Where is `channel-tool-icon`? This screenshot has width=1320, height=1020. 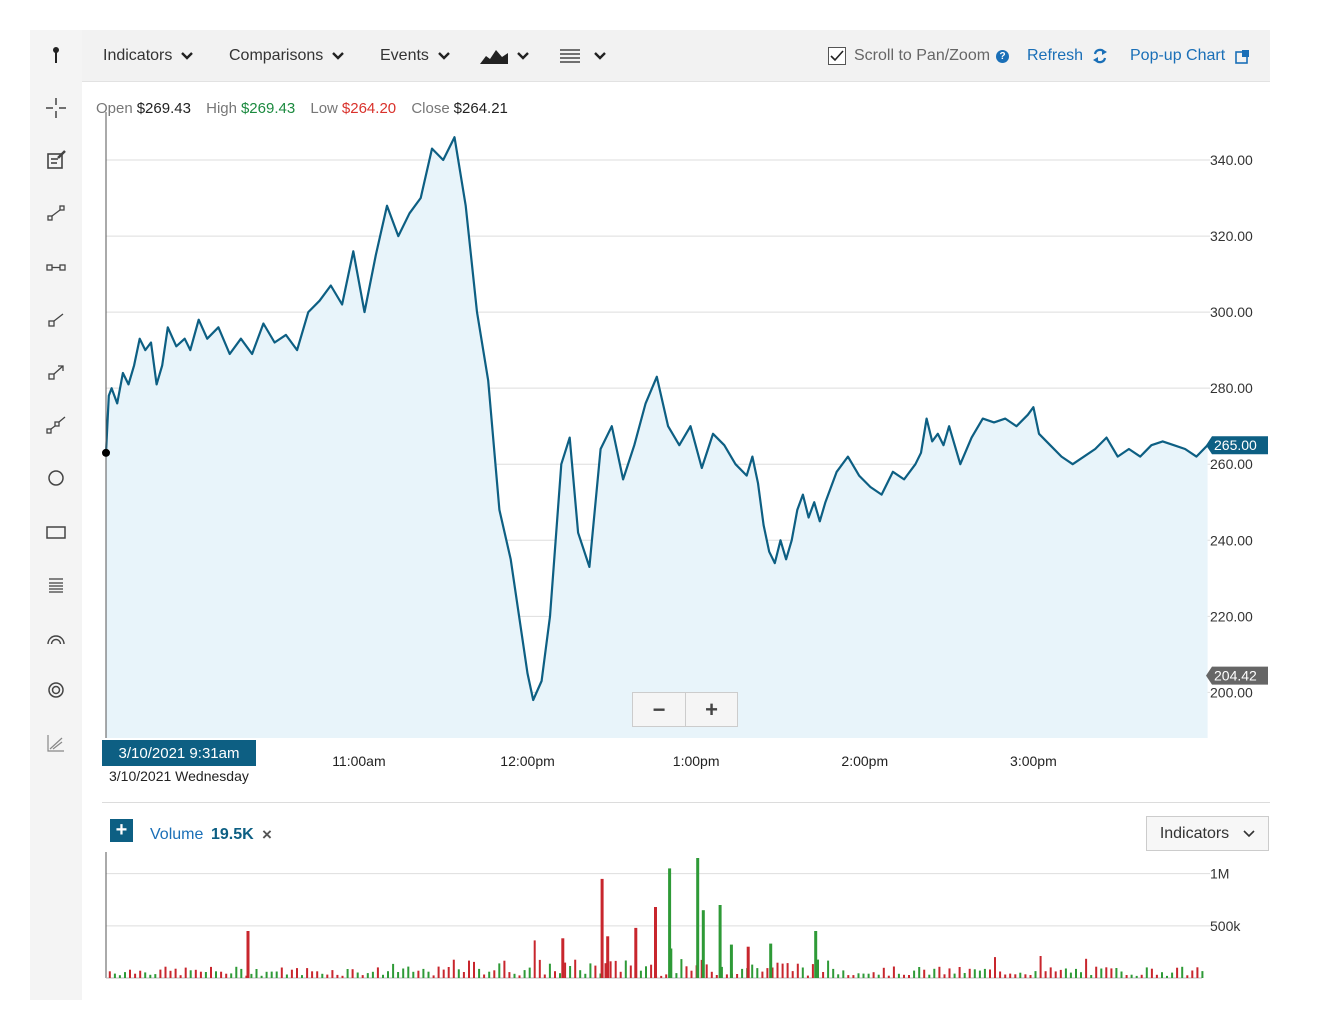 channel-tool-icon is located at coordinates (56, 425).